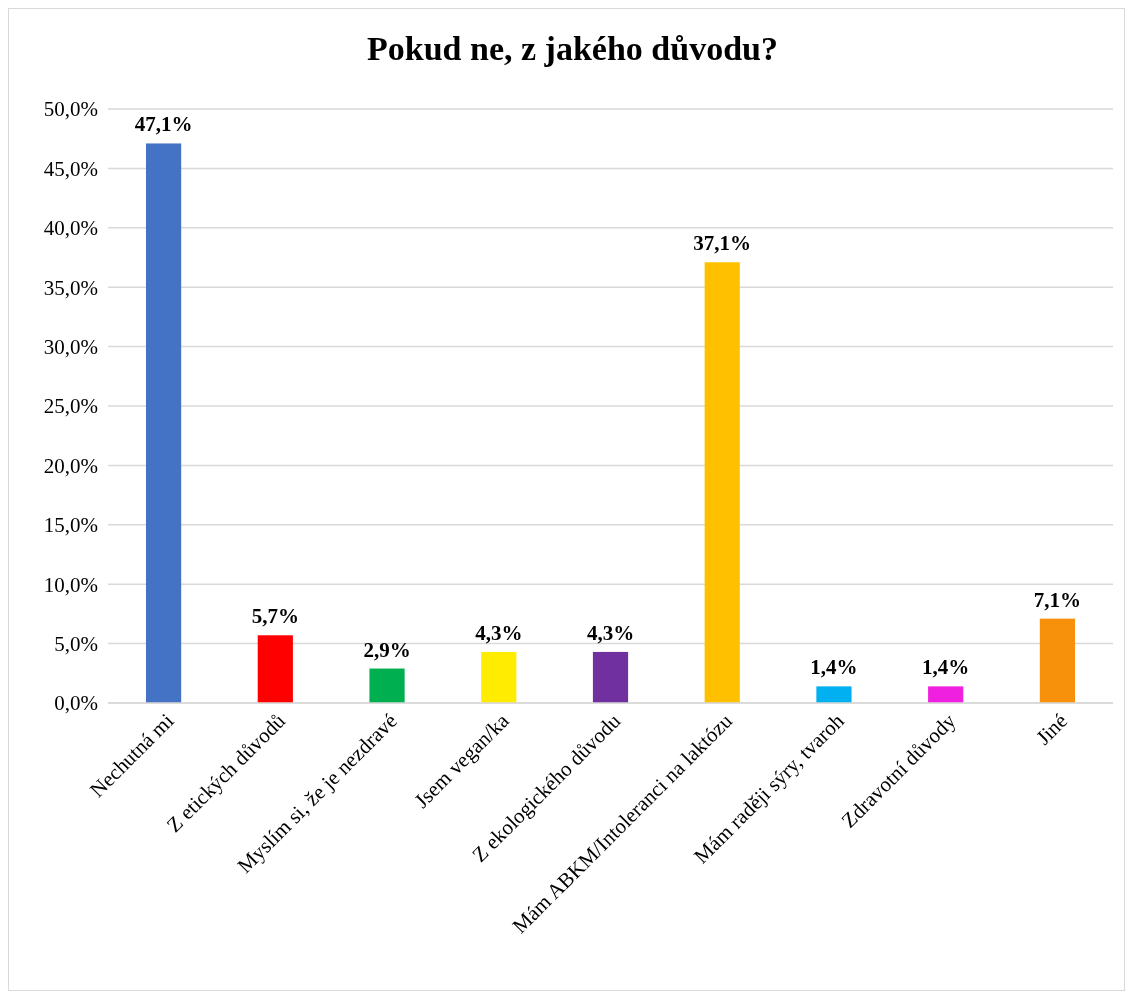  What do you see at coordinates (70, 168) in the screenshot?
I see `y-tick-label: 45,0%` at bounding box center [70, 168].